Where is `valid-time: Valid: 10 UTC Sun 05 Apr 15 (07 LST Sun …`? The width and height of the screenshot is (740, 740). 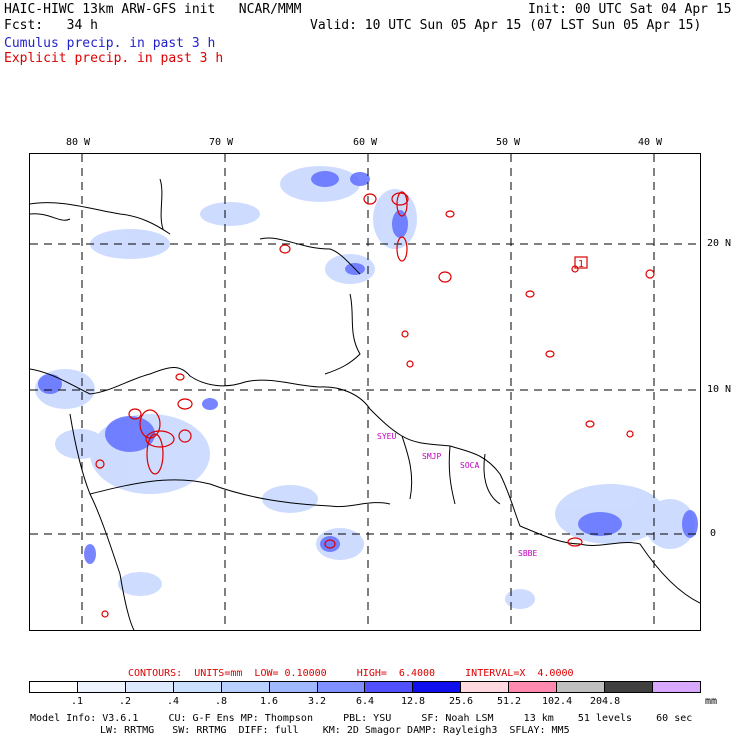 valid-time: Valid: 10 UTC Sun 05 Apr 15 (07 LST Sun … is located at coordinates (506, 25).